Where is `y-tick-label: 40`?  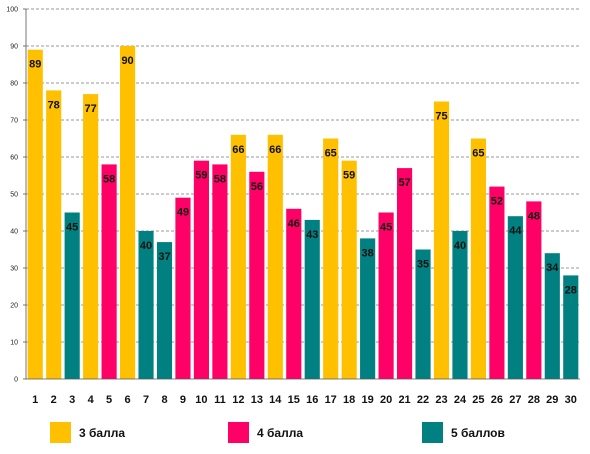
y-tick-label: 40 is located at coordinates (14, 232).